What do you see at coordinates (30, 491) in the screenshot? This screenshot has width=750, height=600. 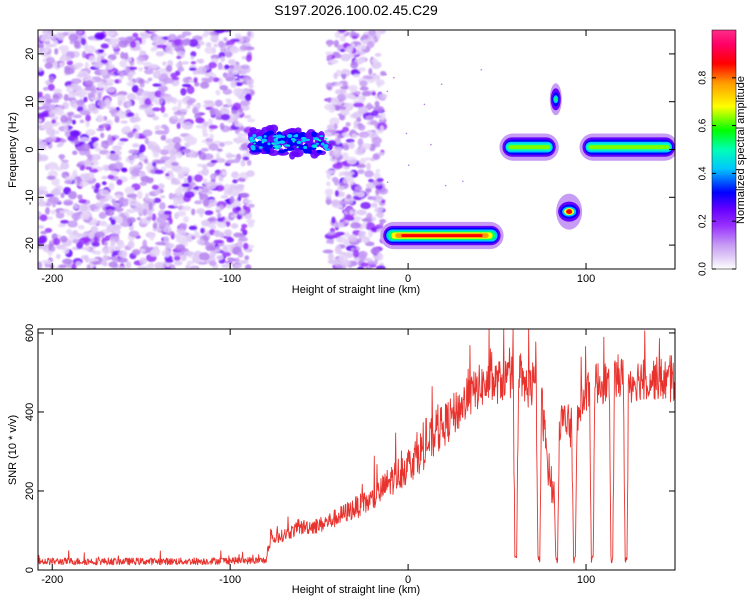 I see `bottom-y-tick-label: 200` at bounding box center [30, 491].